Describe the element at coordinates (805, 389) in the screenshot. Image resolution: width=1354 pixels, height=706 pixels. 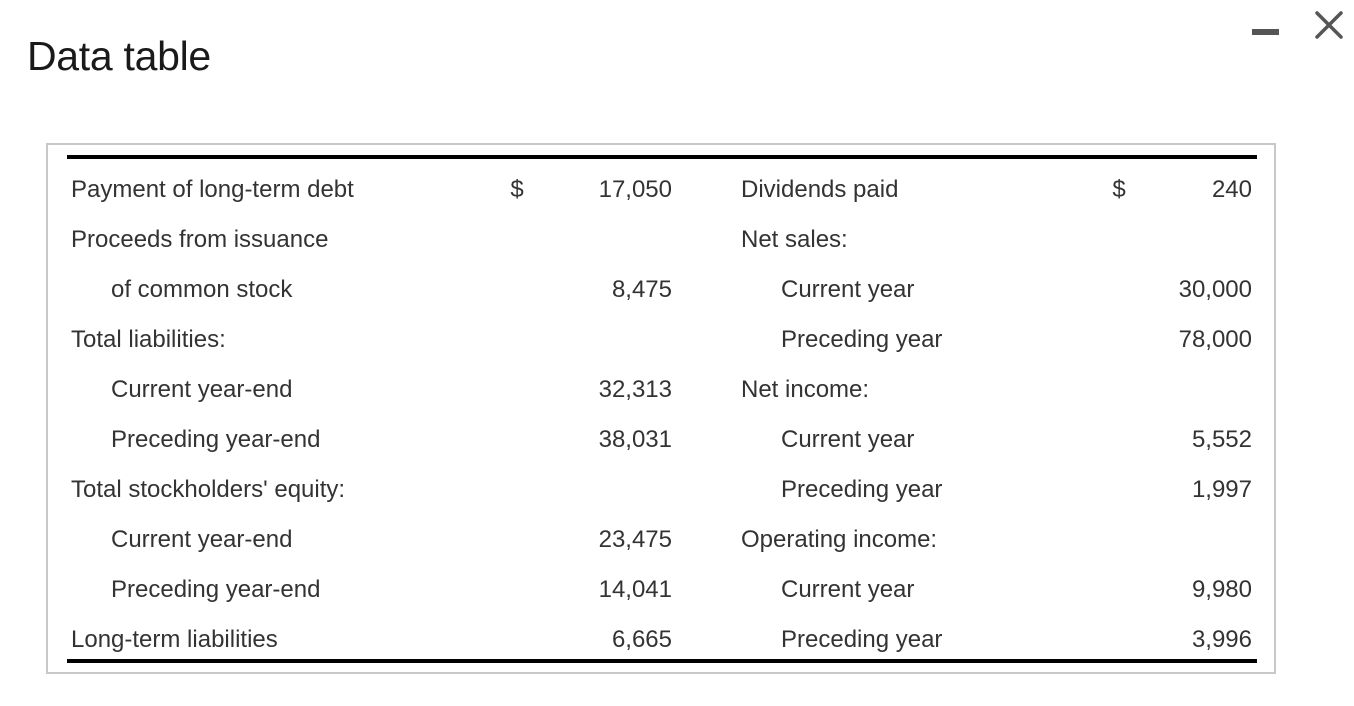
I see `row-label: Net income:` at that location.